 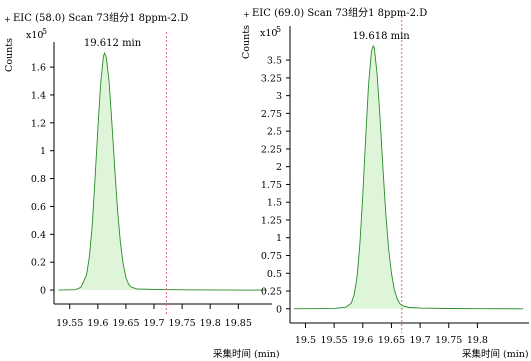 I want to click on x-tick-label: 19.85, so click(x=238, y=323).